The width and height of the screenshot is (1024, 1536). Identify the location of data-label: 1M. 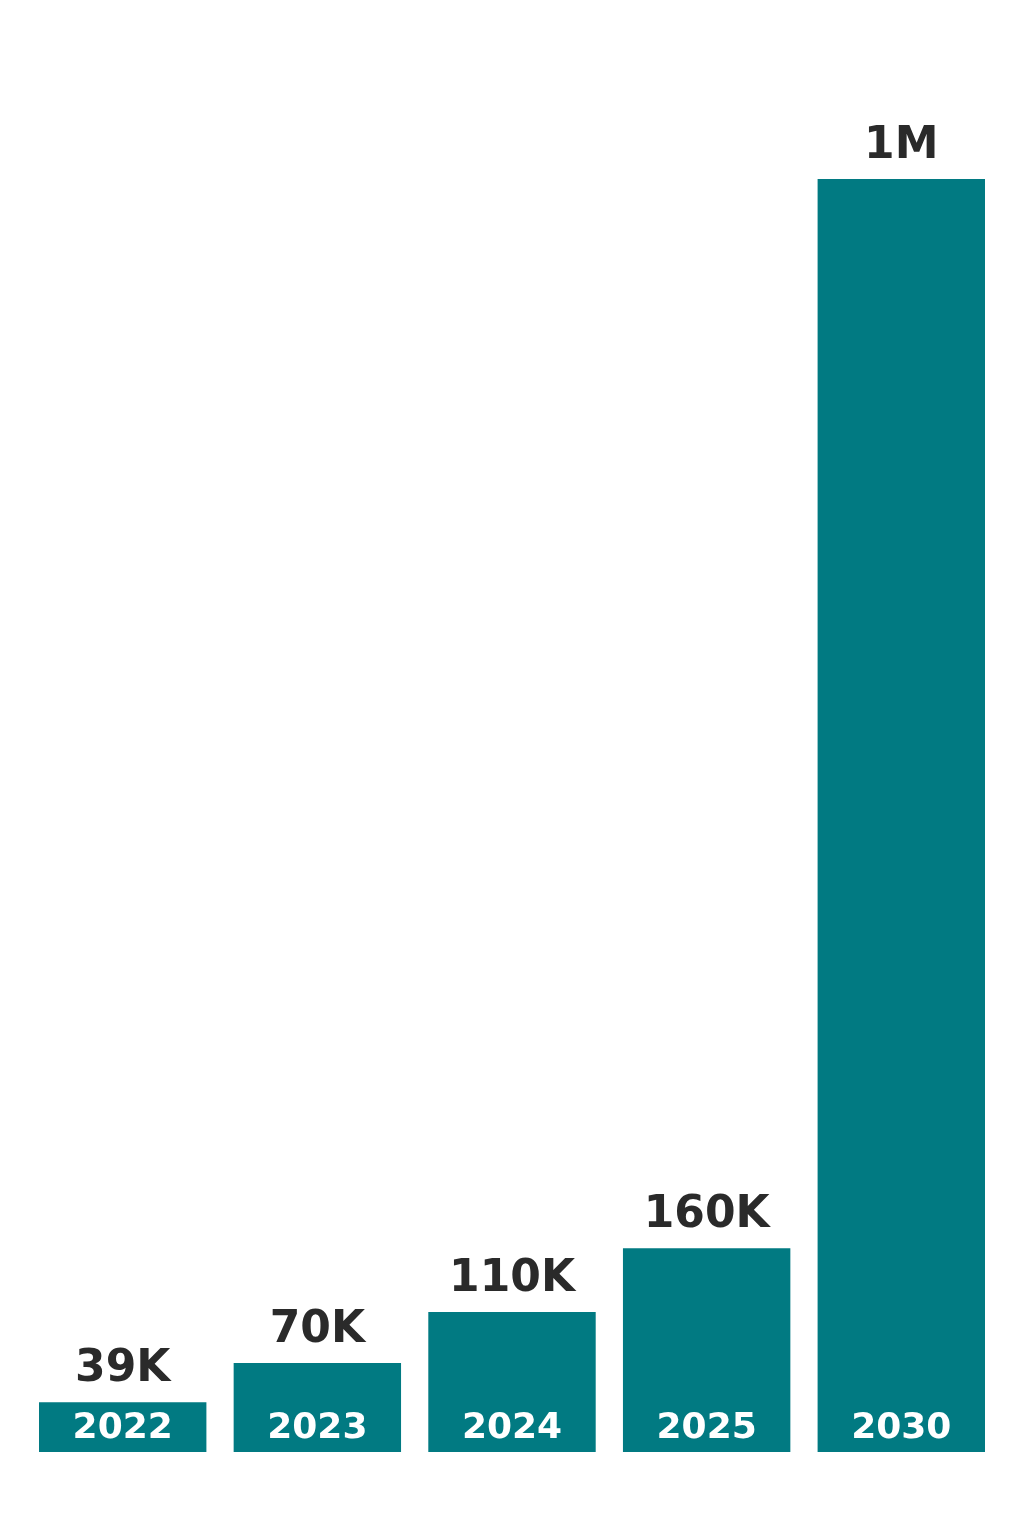
(901, 142).